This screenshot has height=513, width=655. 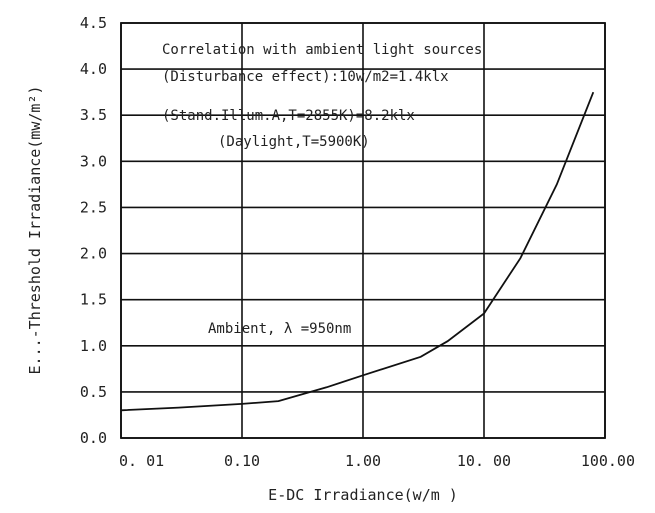 What do you see at coordinates (93, 300) in the screenshot?
I see `y-tick-label: 1.5` at bounding box center [93, 300].